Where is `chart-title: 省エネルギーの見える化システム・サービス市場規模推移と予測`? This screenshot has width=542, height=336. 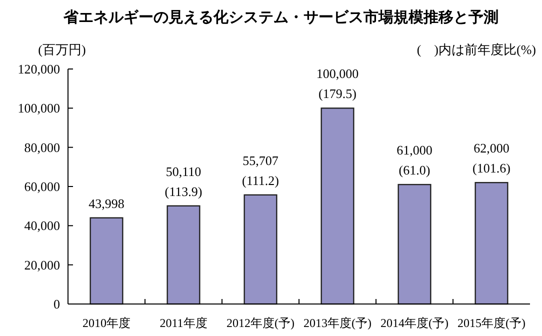 chart-title: 省エネルギーの見える化システム・サービス市場規模推移と予測 is located at coordinates (280, 17).